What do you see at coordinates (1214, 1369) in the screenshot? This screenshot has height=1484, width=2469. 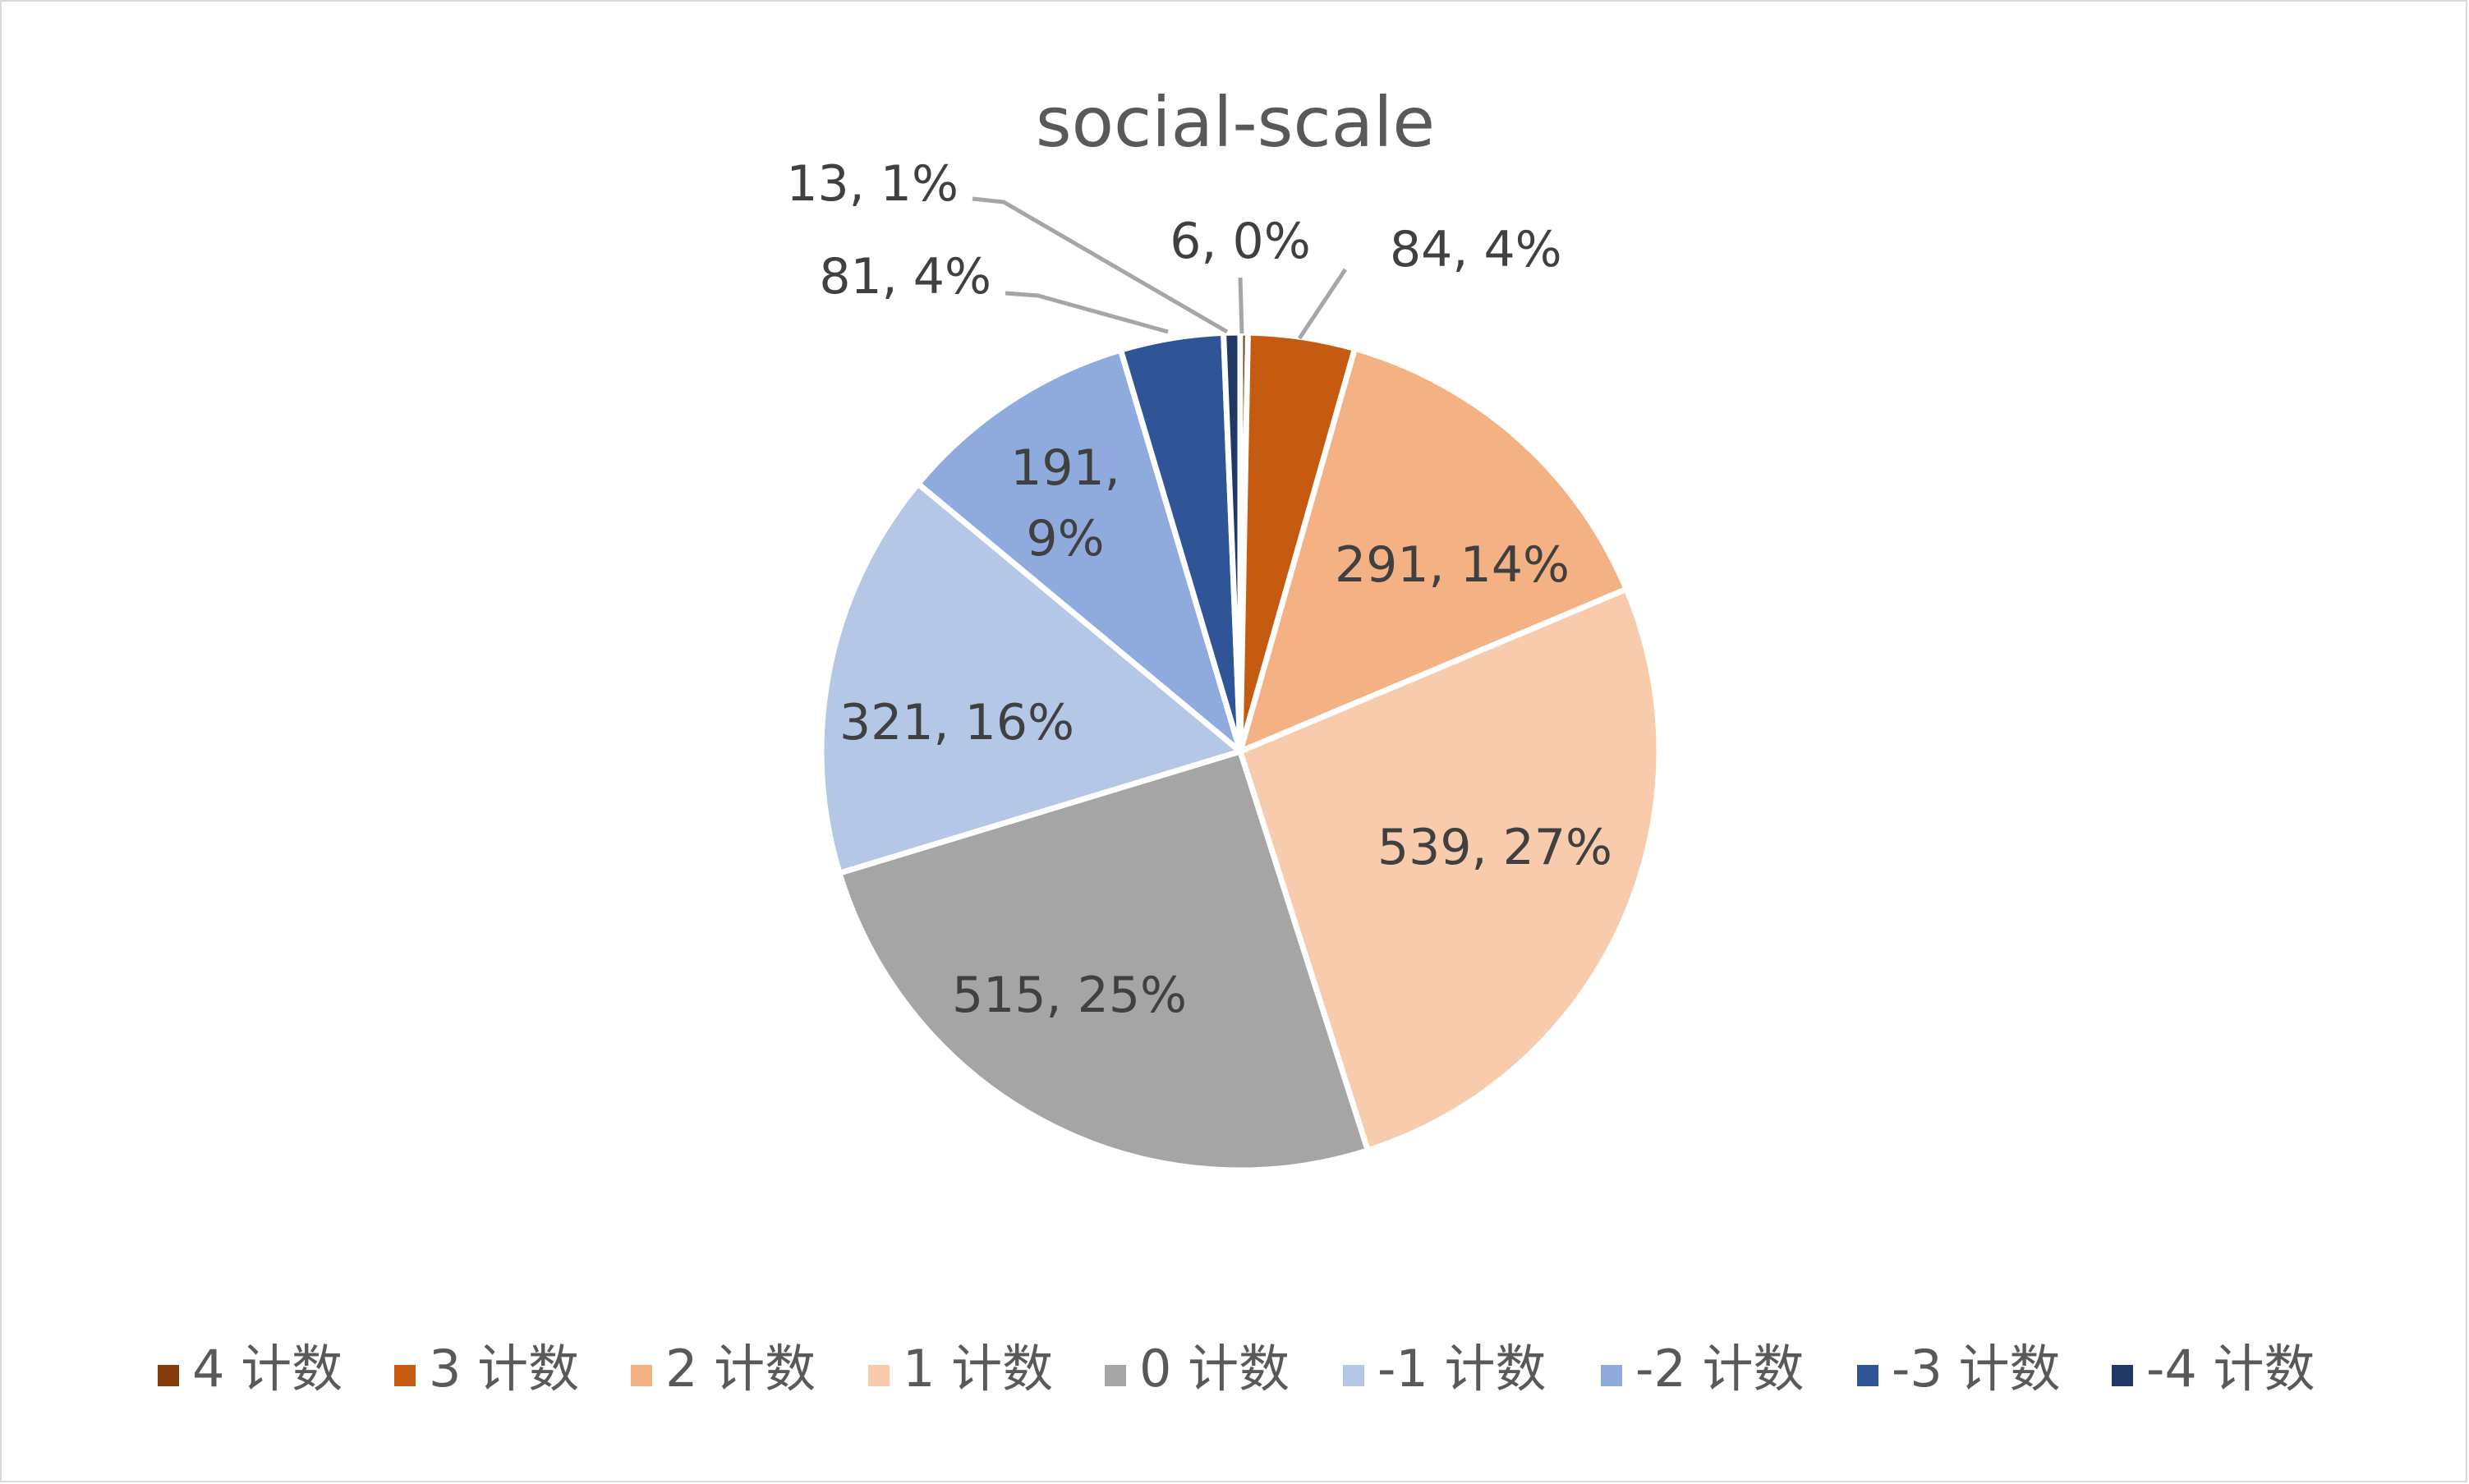 I see `legend-label: 0 计数` at bounding box center [1214, 1369].